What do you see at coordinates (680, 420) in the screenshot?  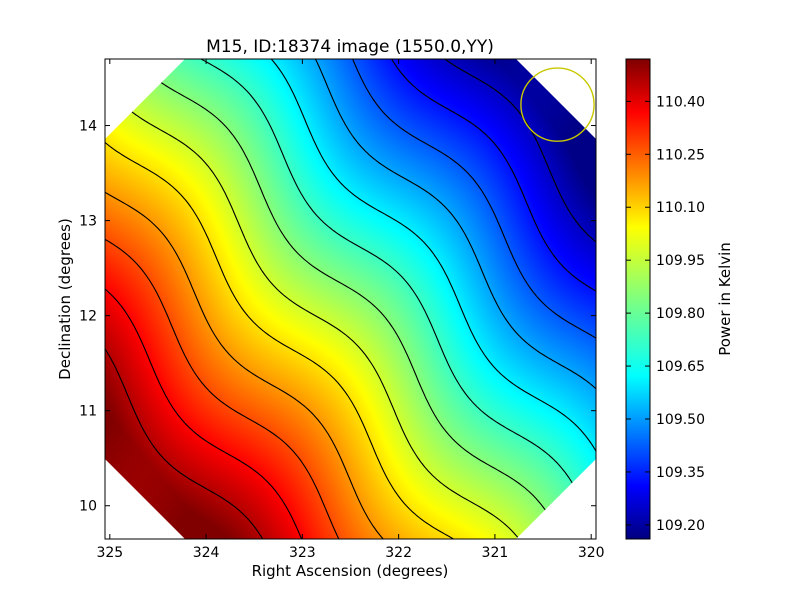 I see `colorbar-tick-label: 109.50` at bounding box center [680, 420].